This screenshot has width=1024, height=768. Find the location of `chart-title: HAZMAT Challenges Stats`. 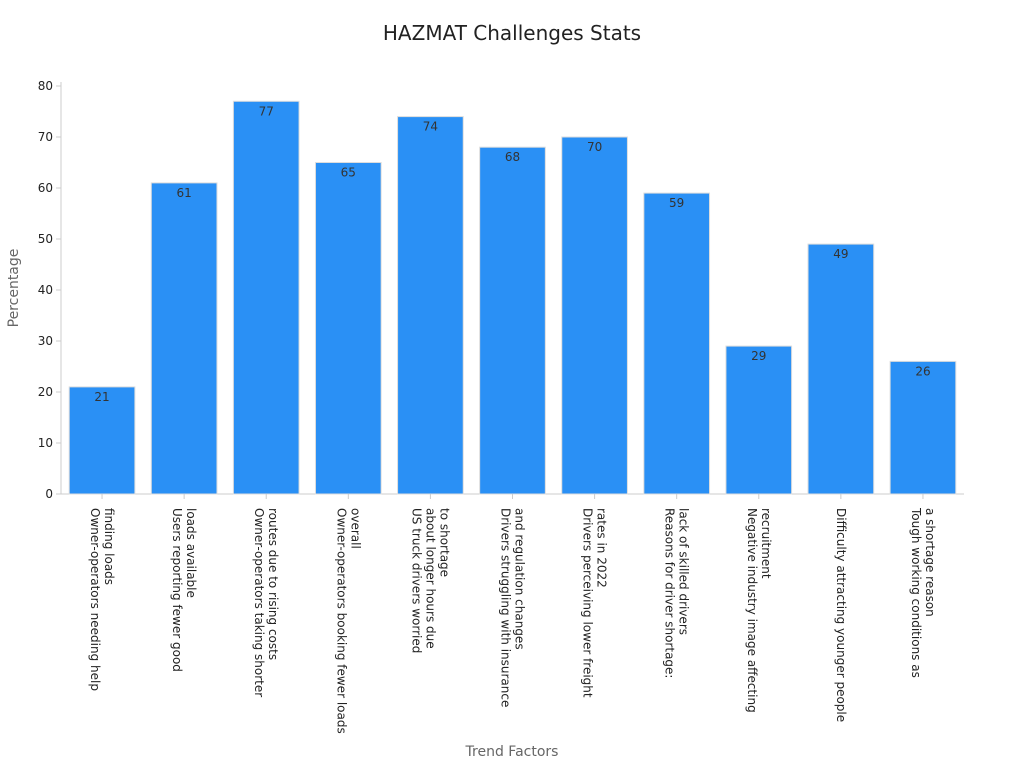

chart-title: HAZMAT Challenges Stats is located at coordinates (512, 33).